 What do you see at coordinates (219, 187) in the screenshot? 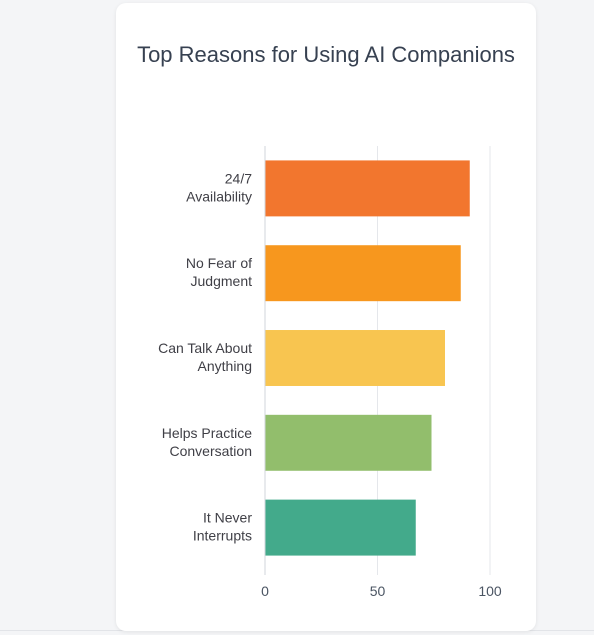
I see `category-label: 24/7 Availability` at bounding box center [219, 187].